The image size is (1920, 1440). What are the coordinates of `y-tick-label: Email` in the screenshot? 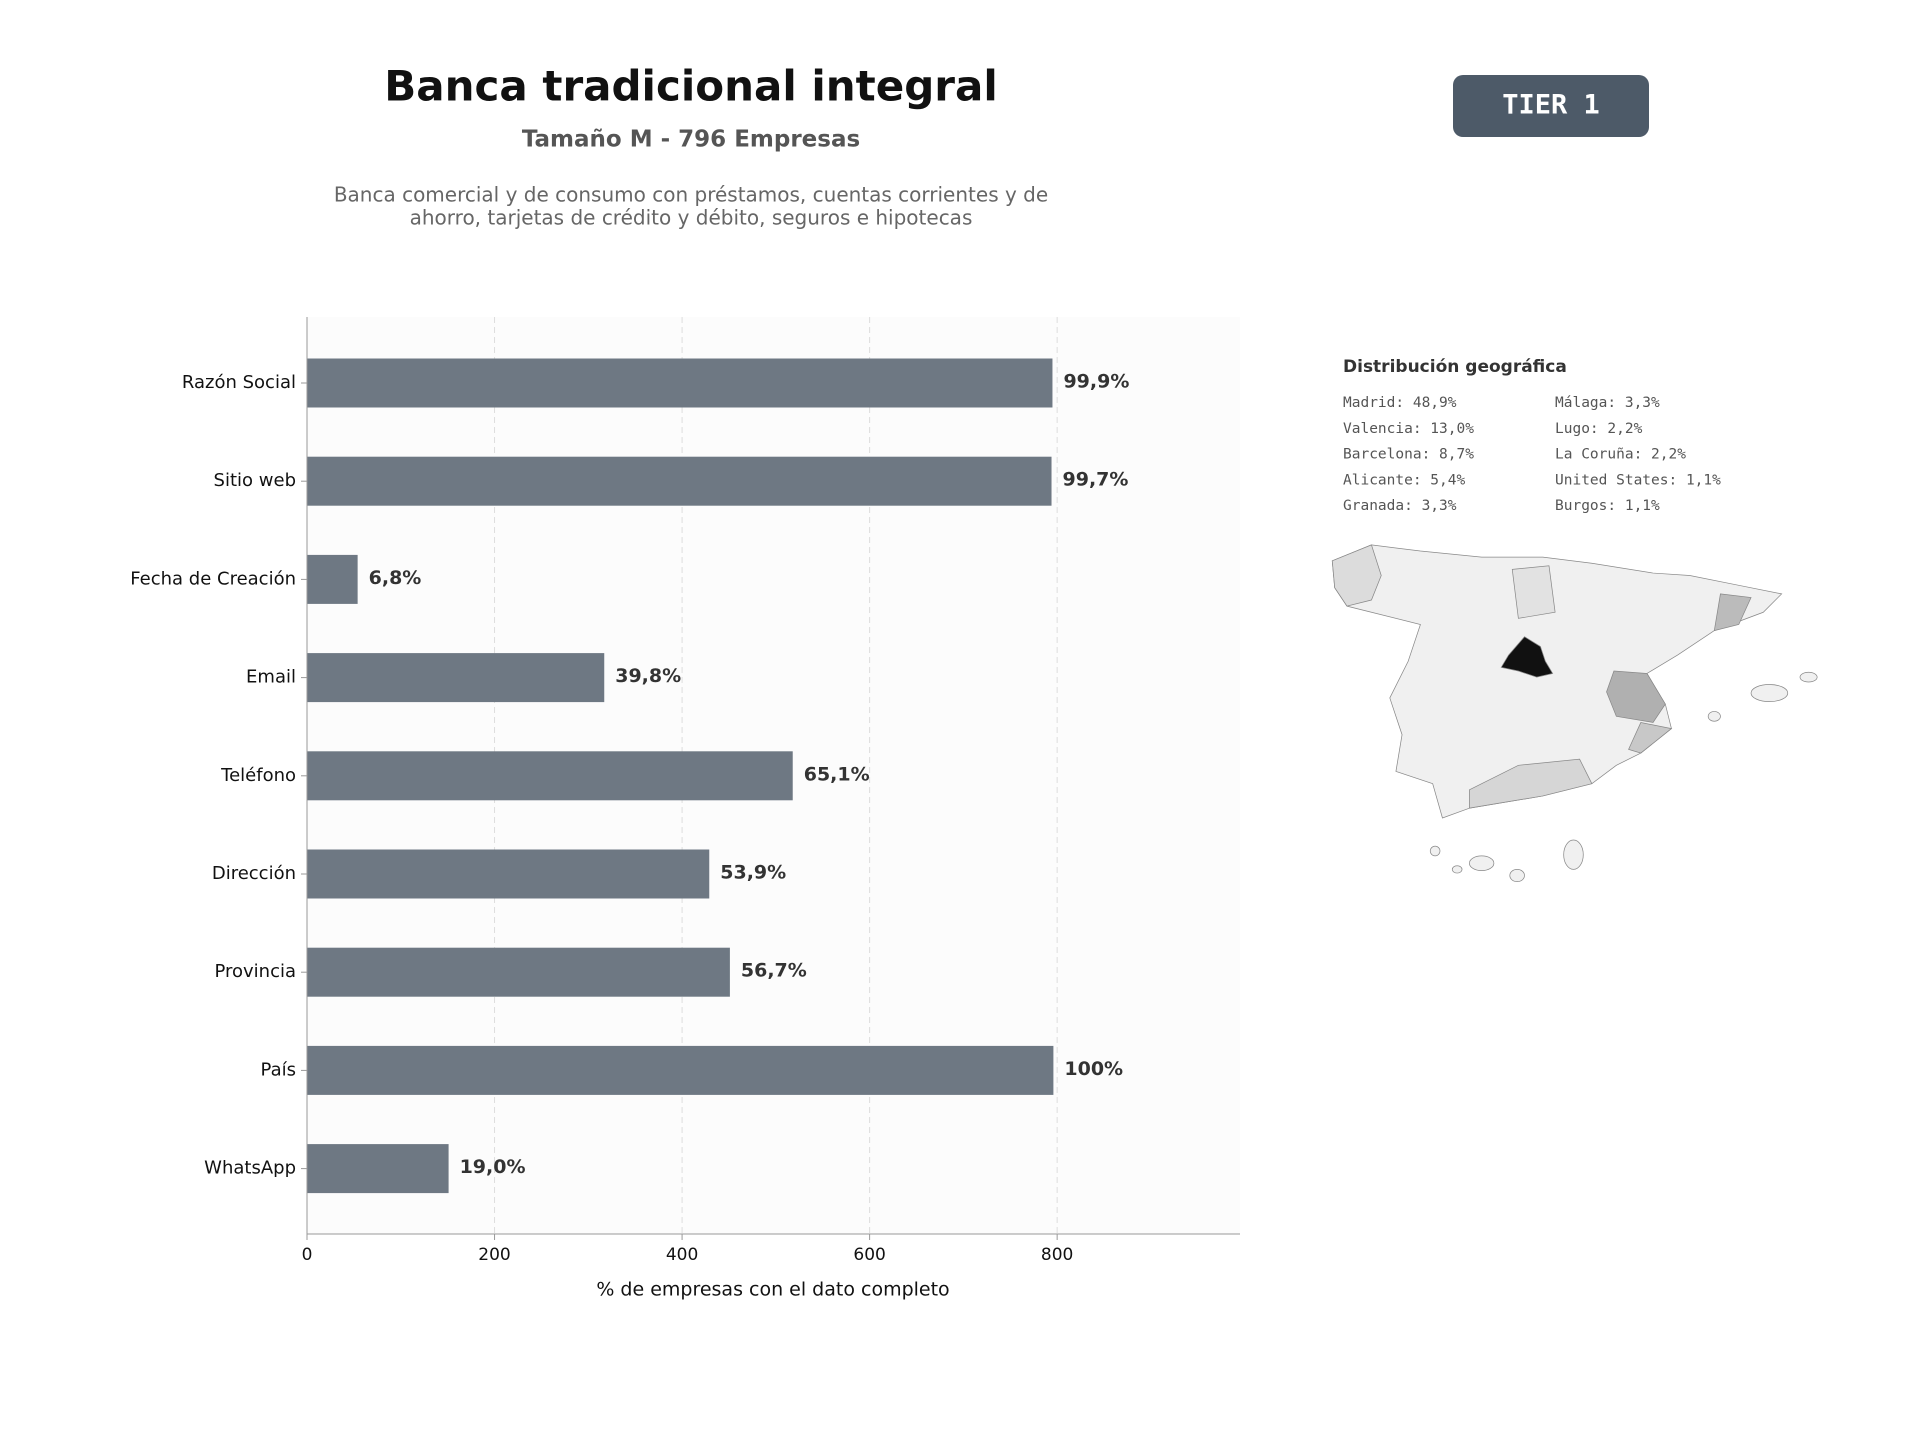 It's located at (271, 677).